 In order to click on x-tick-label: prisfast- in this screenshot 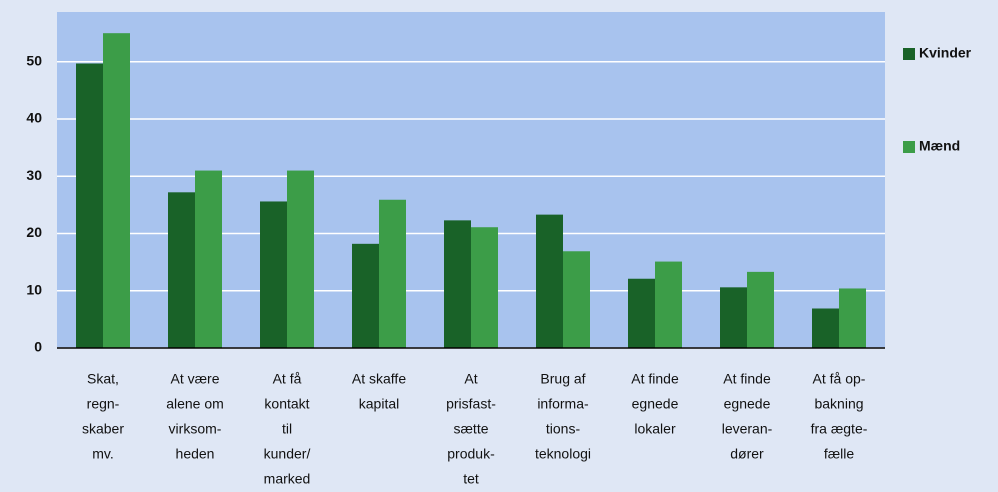, I will do `click(471, 404)`.